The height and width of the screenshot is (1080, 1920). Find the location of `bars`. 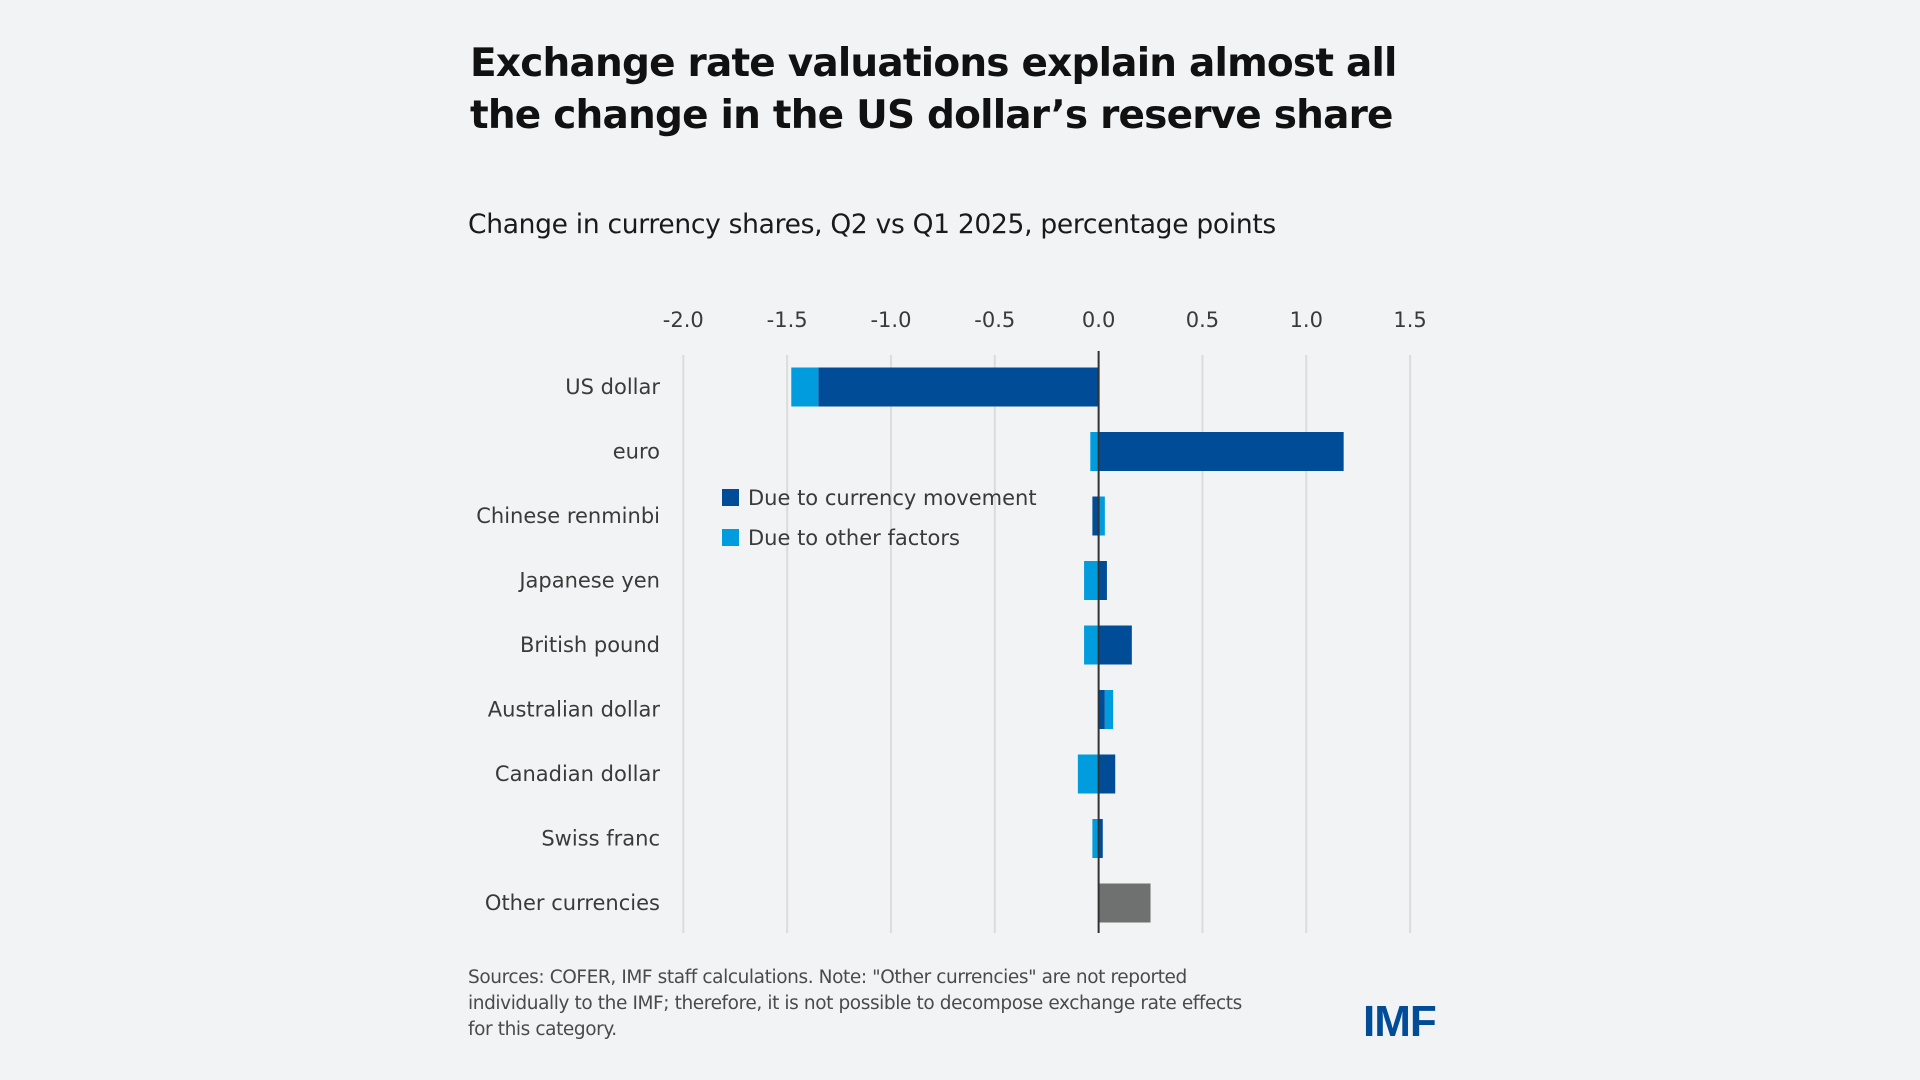

bars is located at coordinates (1067, 645).